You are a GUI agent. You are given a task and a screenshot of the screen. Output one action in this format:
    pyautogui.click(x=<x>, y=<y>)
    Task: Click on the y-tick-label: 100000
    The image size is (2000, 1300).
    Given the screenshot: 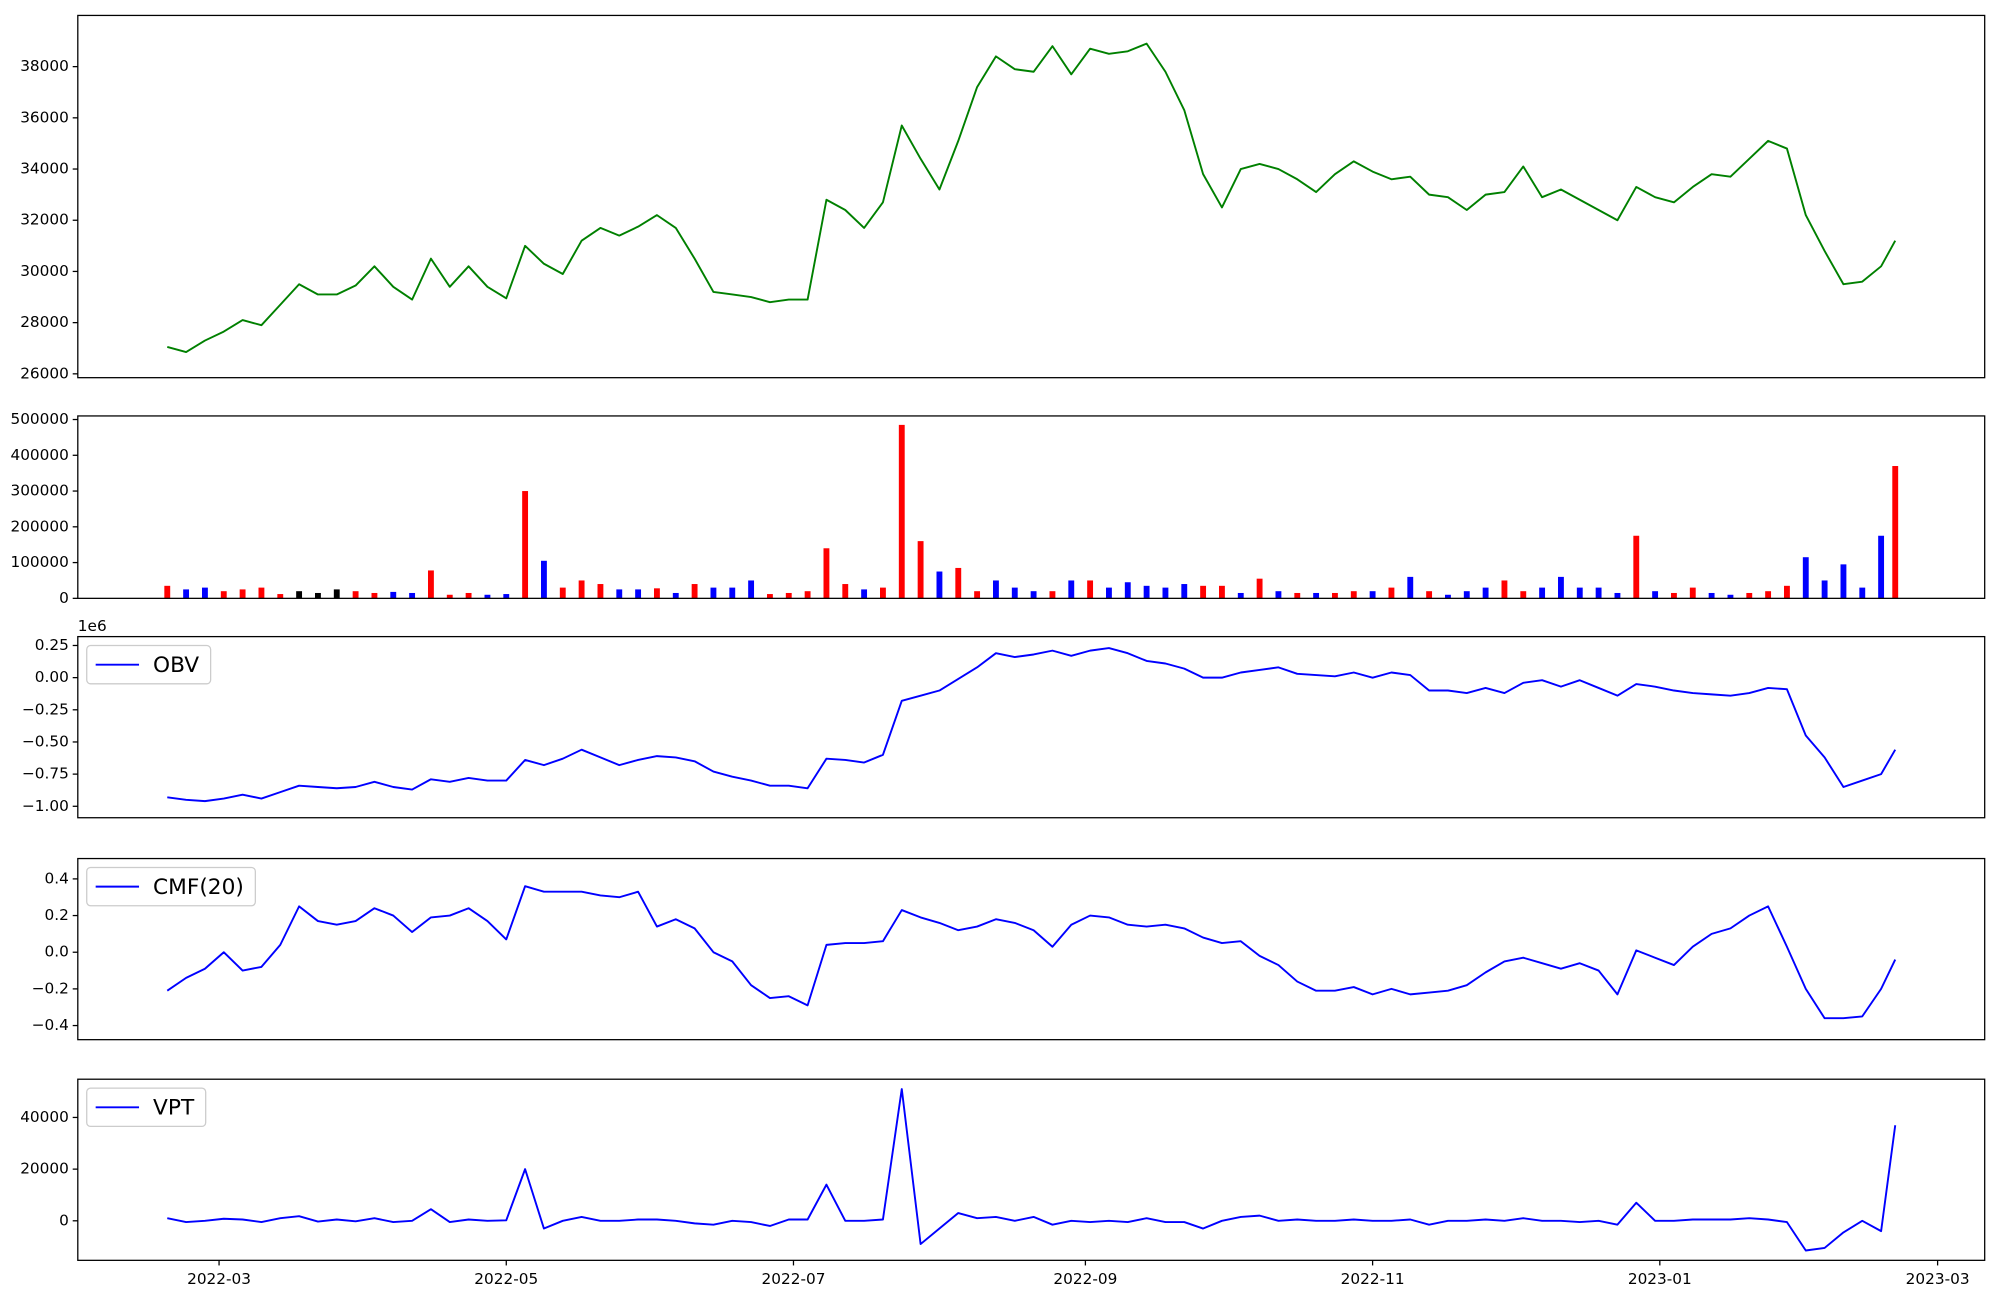 What is the action you would take?
    pyautogui.click(x=39, y=562)
    